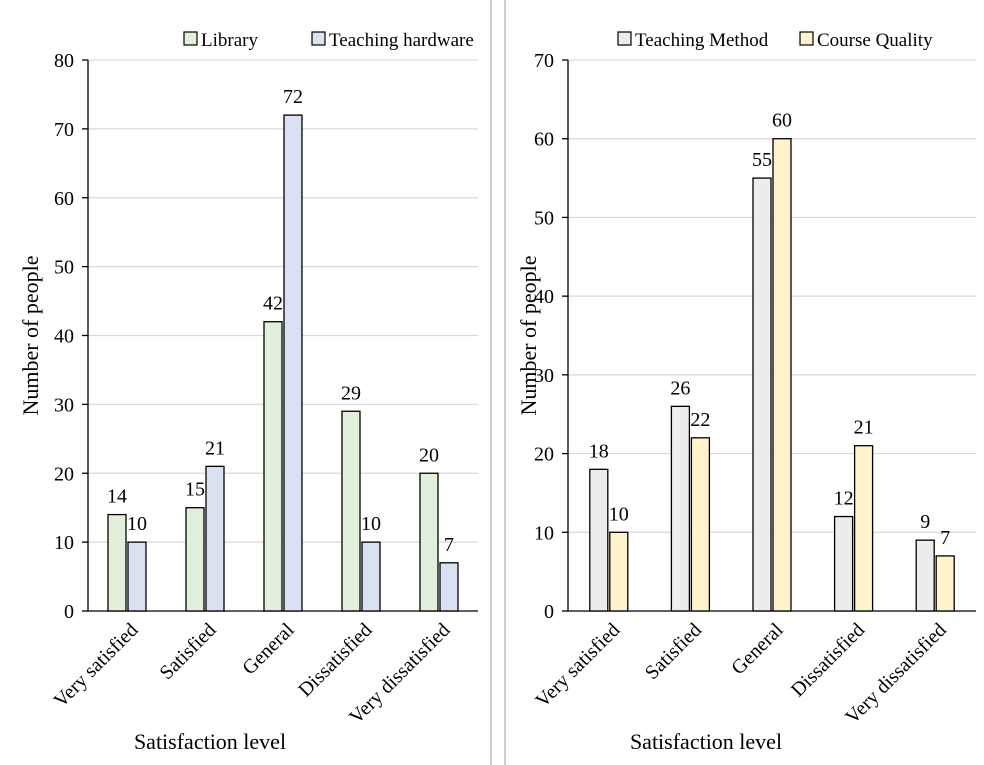 The height and width of the screenshot is (765, 984). I want to click on data-label: 26, so click(680, 388).